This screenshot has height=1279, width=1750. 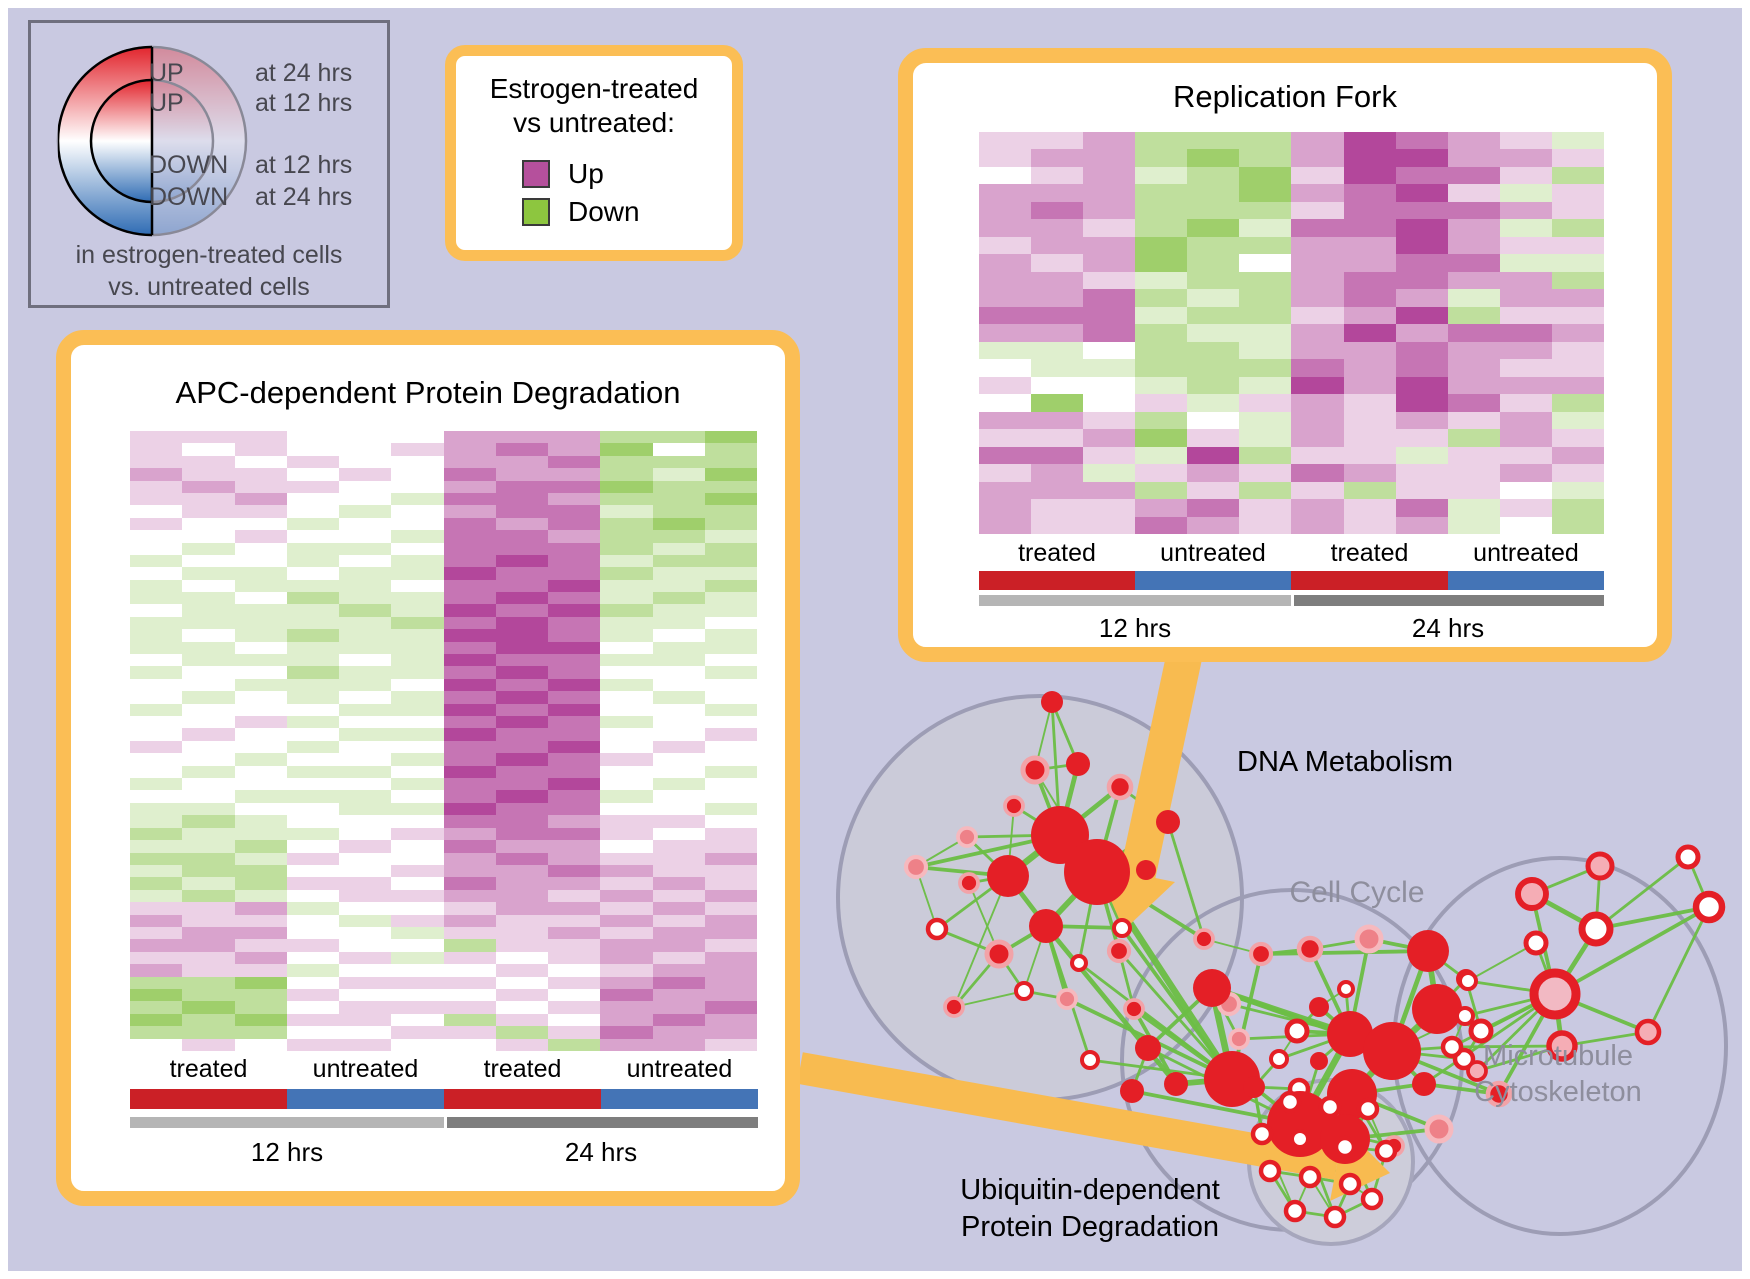 I want to click on rf-group-label-treated-24: treated, so click(x=1369, y=553).